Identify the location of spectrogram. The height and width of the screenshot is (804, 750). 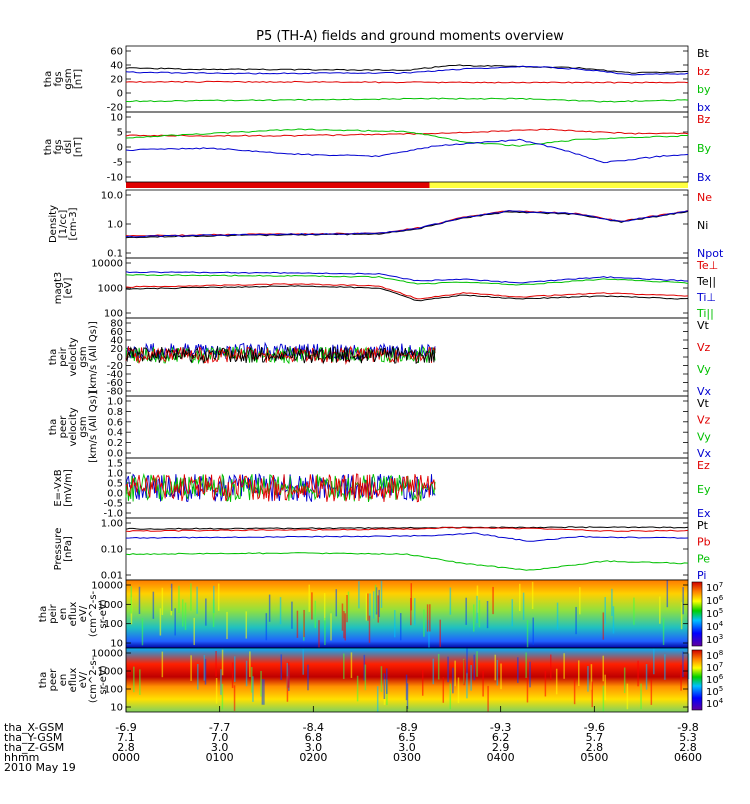
(407, 614).